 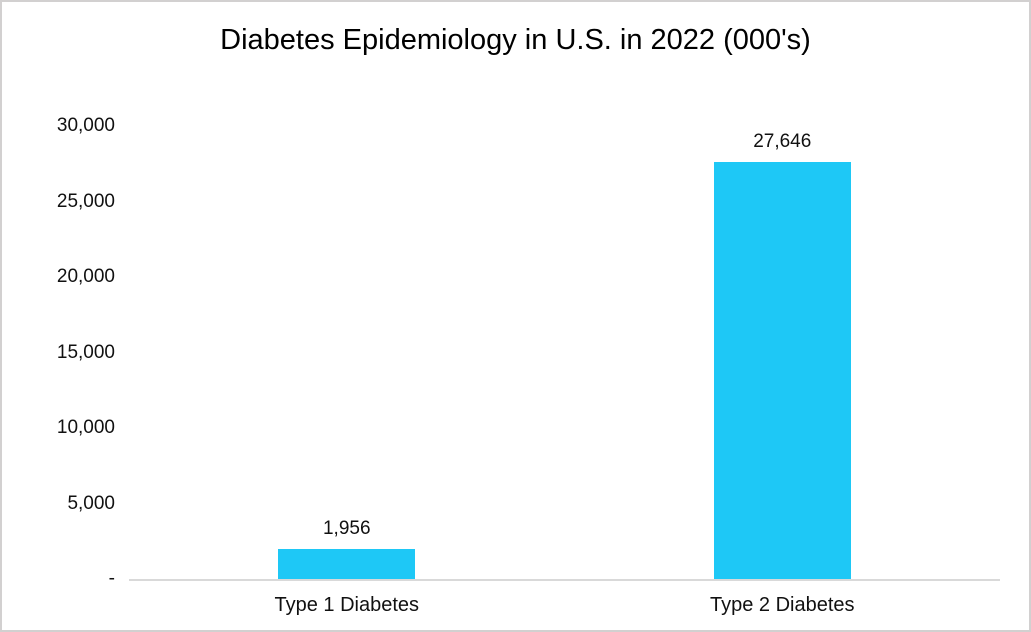 I want to click on x-axis-line, so click(x=564, y=580).